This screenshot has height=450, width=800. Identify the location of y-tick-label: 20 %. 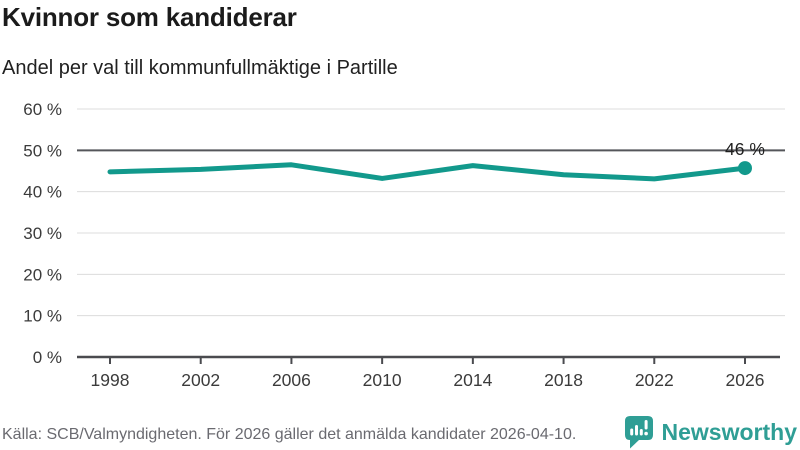
(42, 274).